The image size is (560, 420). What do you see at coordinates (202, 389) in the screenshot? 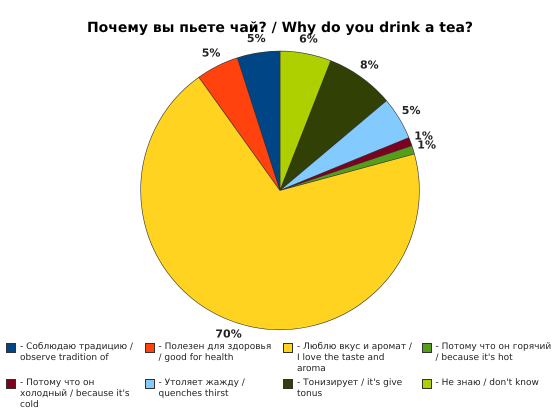
I see `legend-label: - Утоляет жажду / quenches thirst` at bounding box center [202, 389].